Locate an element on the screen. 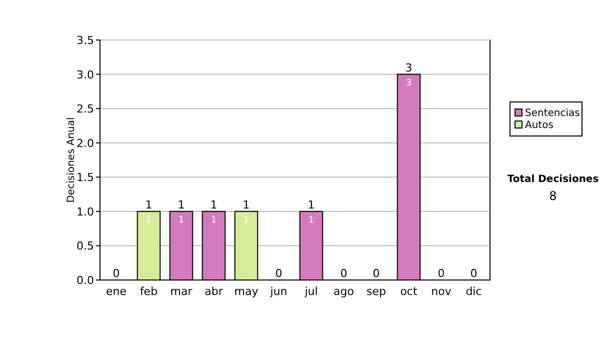  y-tick-label: 2.5 is located at coordinates (85, 109).